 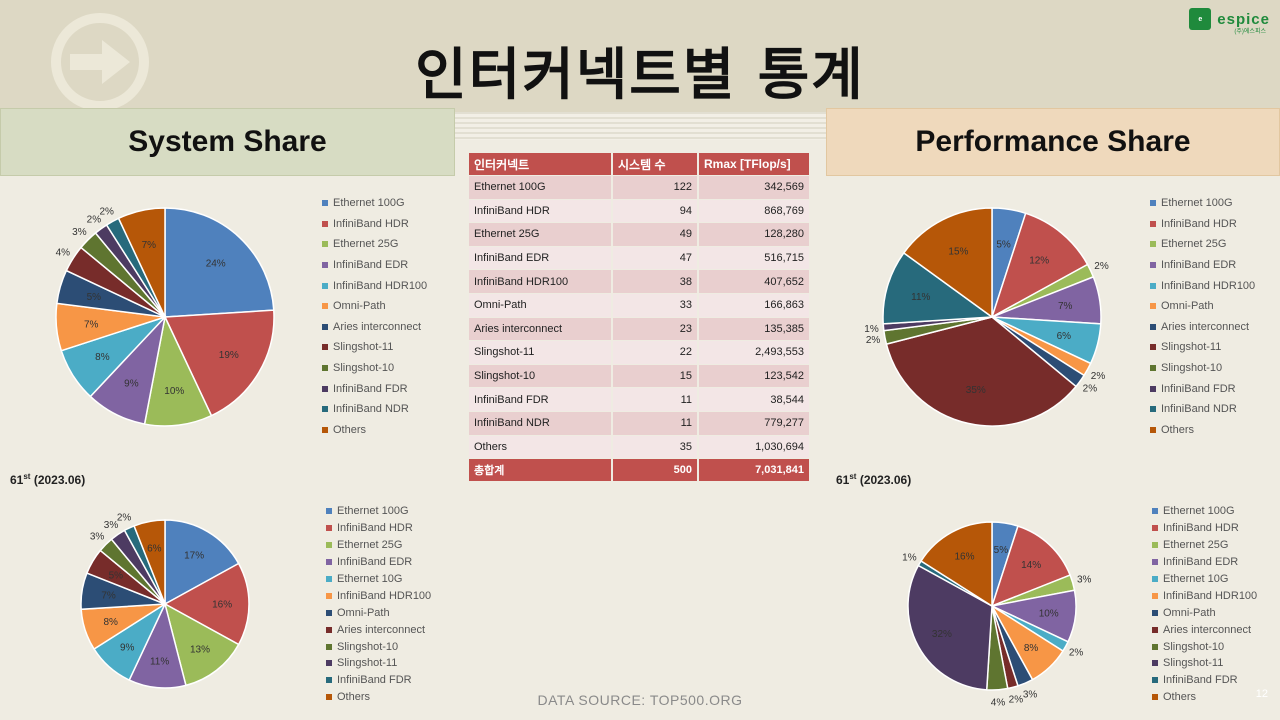 What do you see at coordinates (370, 388) in the screenshot?
I see `legend-label: InfiniBand FDR` at bounding box center [370, 388].